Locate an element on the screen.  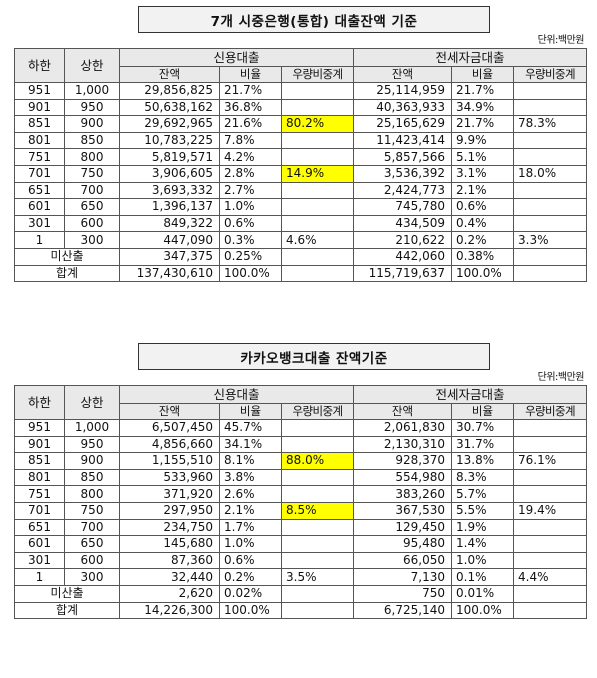
jeonse-balance: 95,480 is located at coordinates (402, 544).